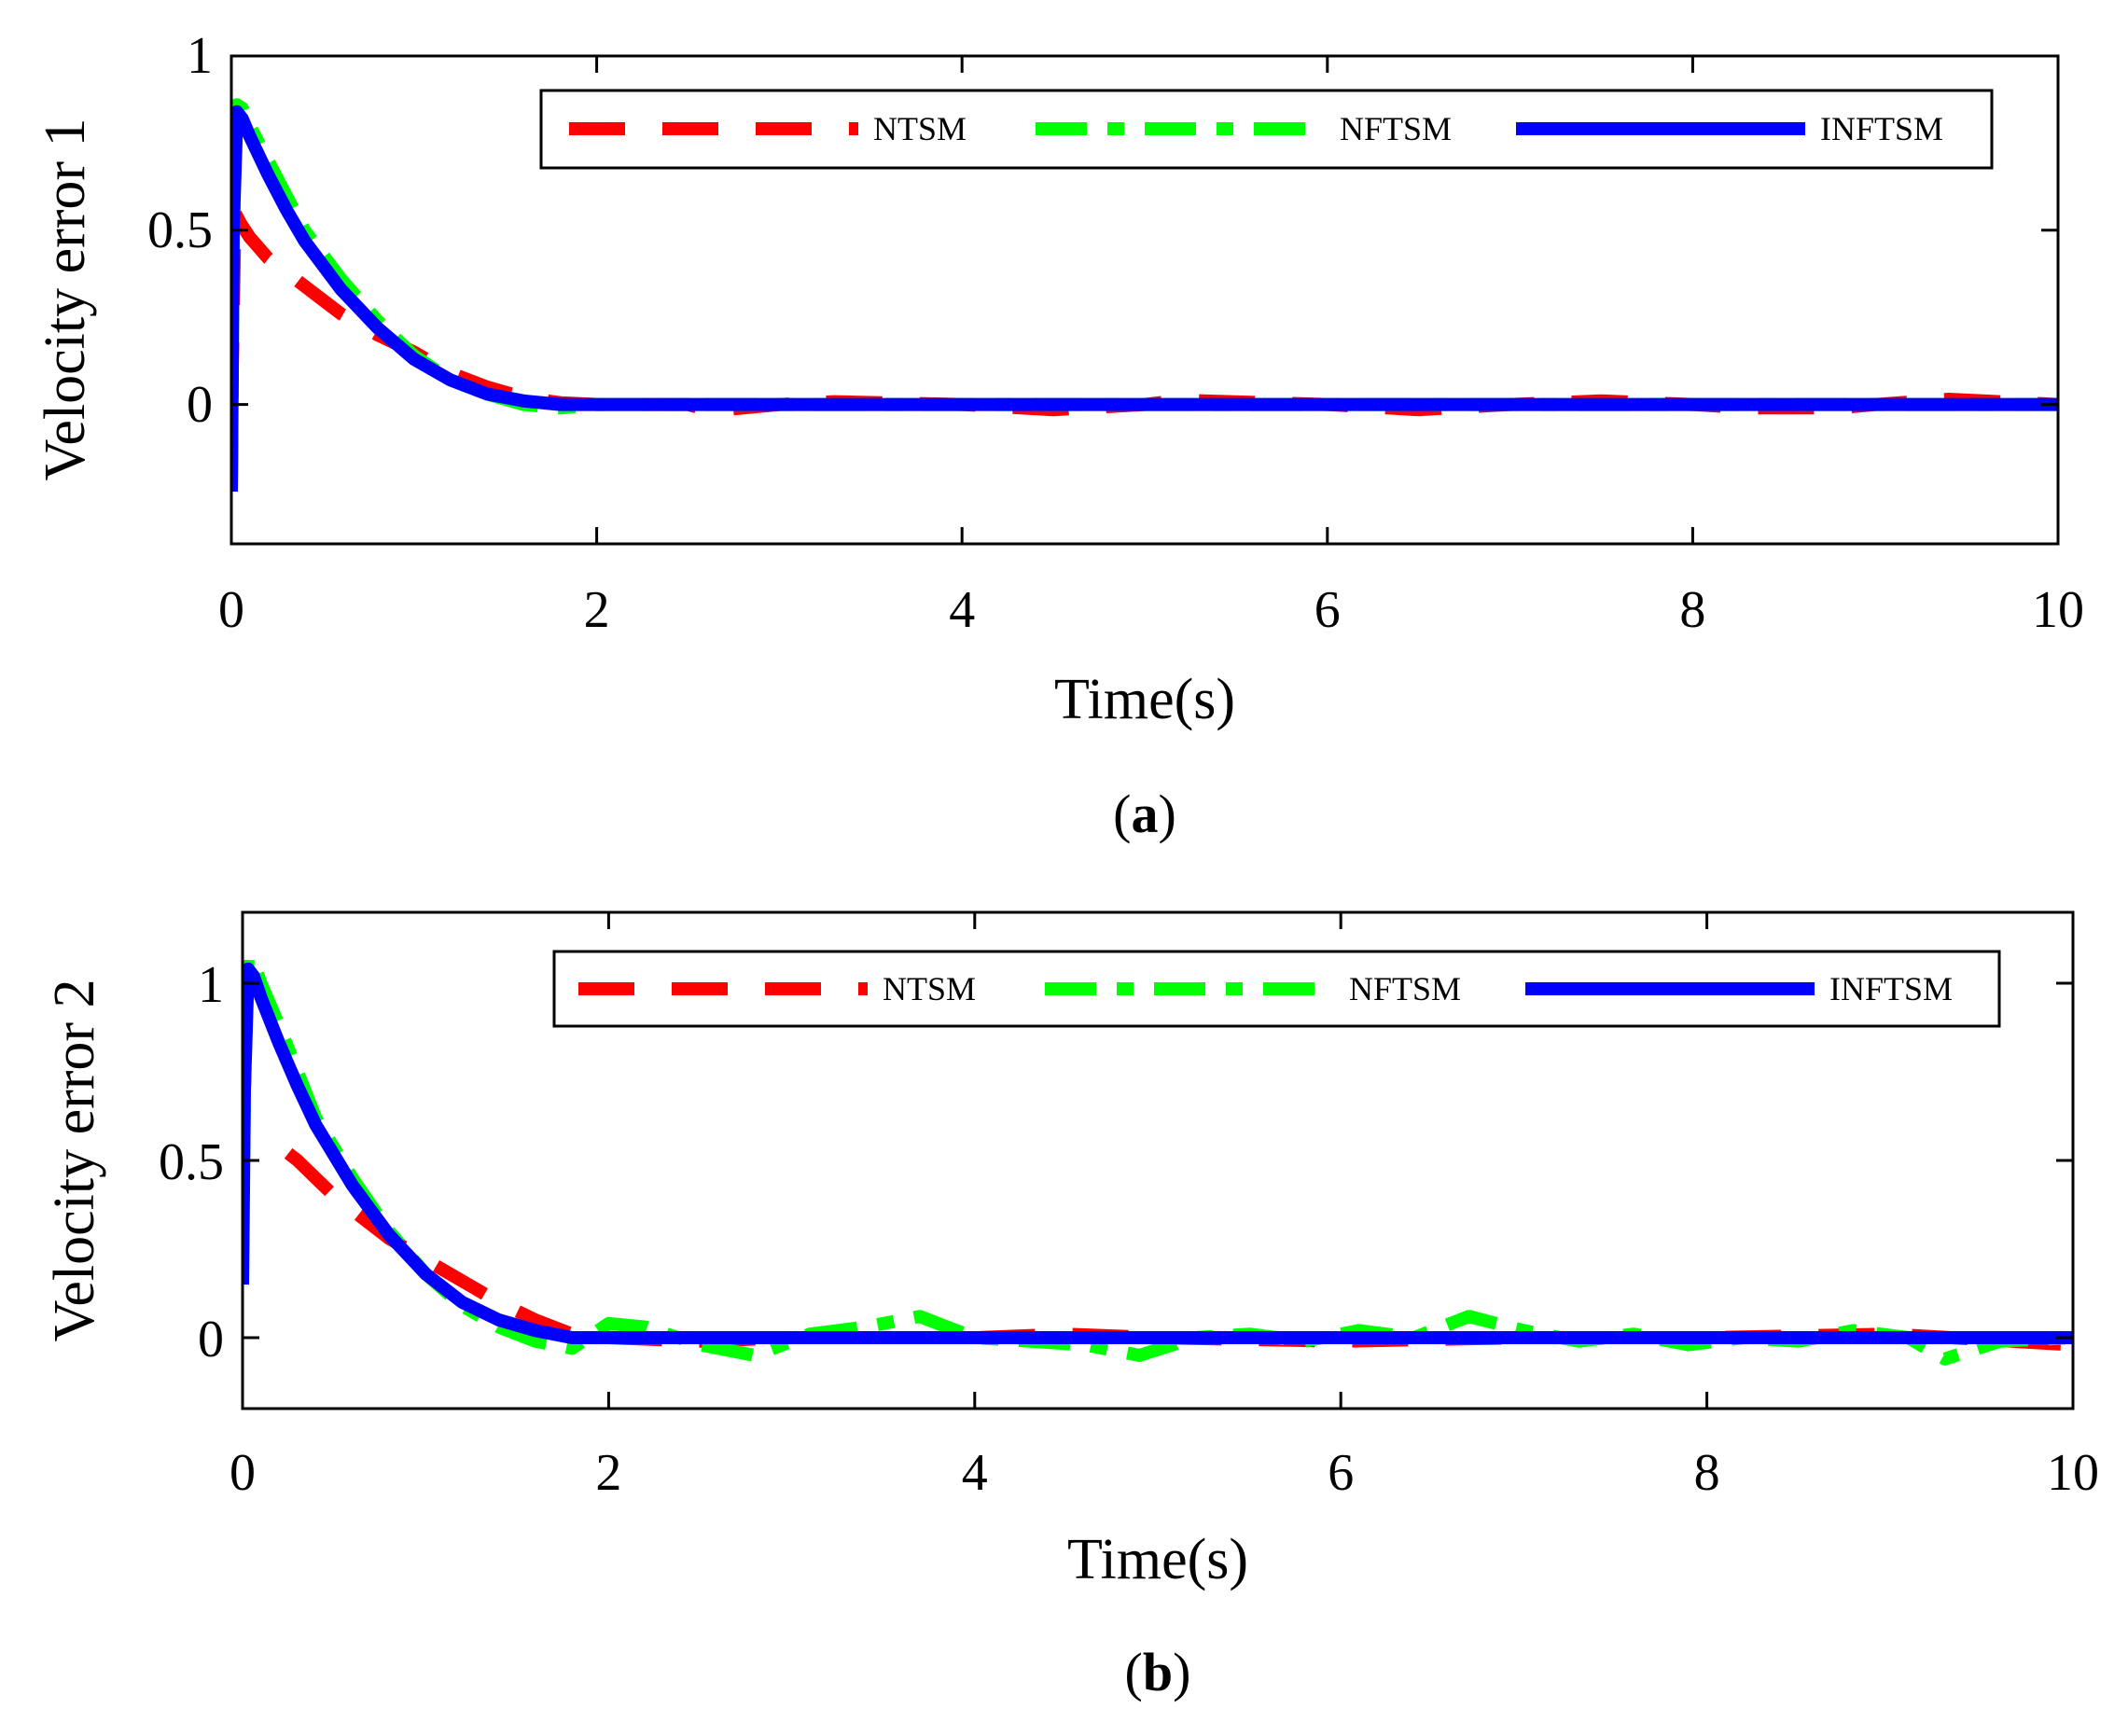 The image size is (2128, 1736). I want to click on chart-a-x-tick-label: 2, so click(597, 610).